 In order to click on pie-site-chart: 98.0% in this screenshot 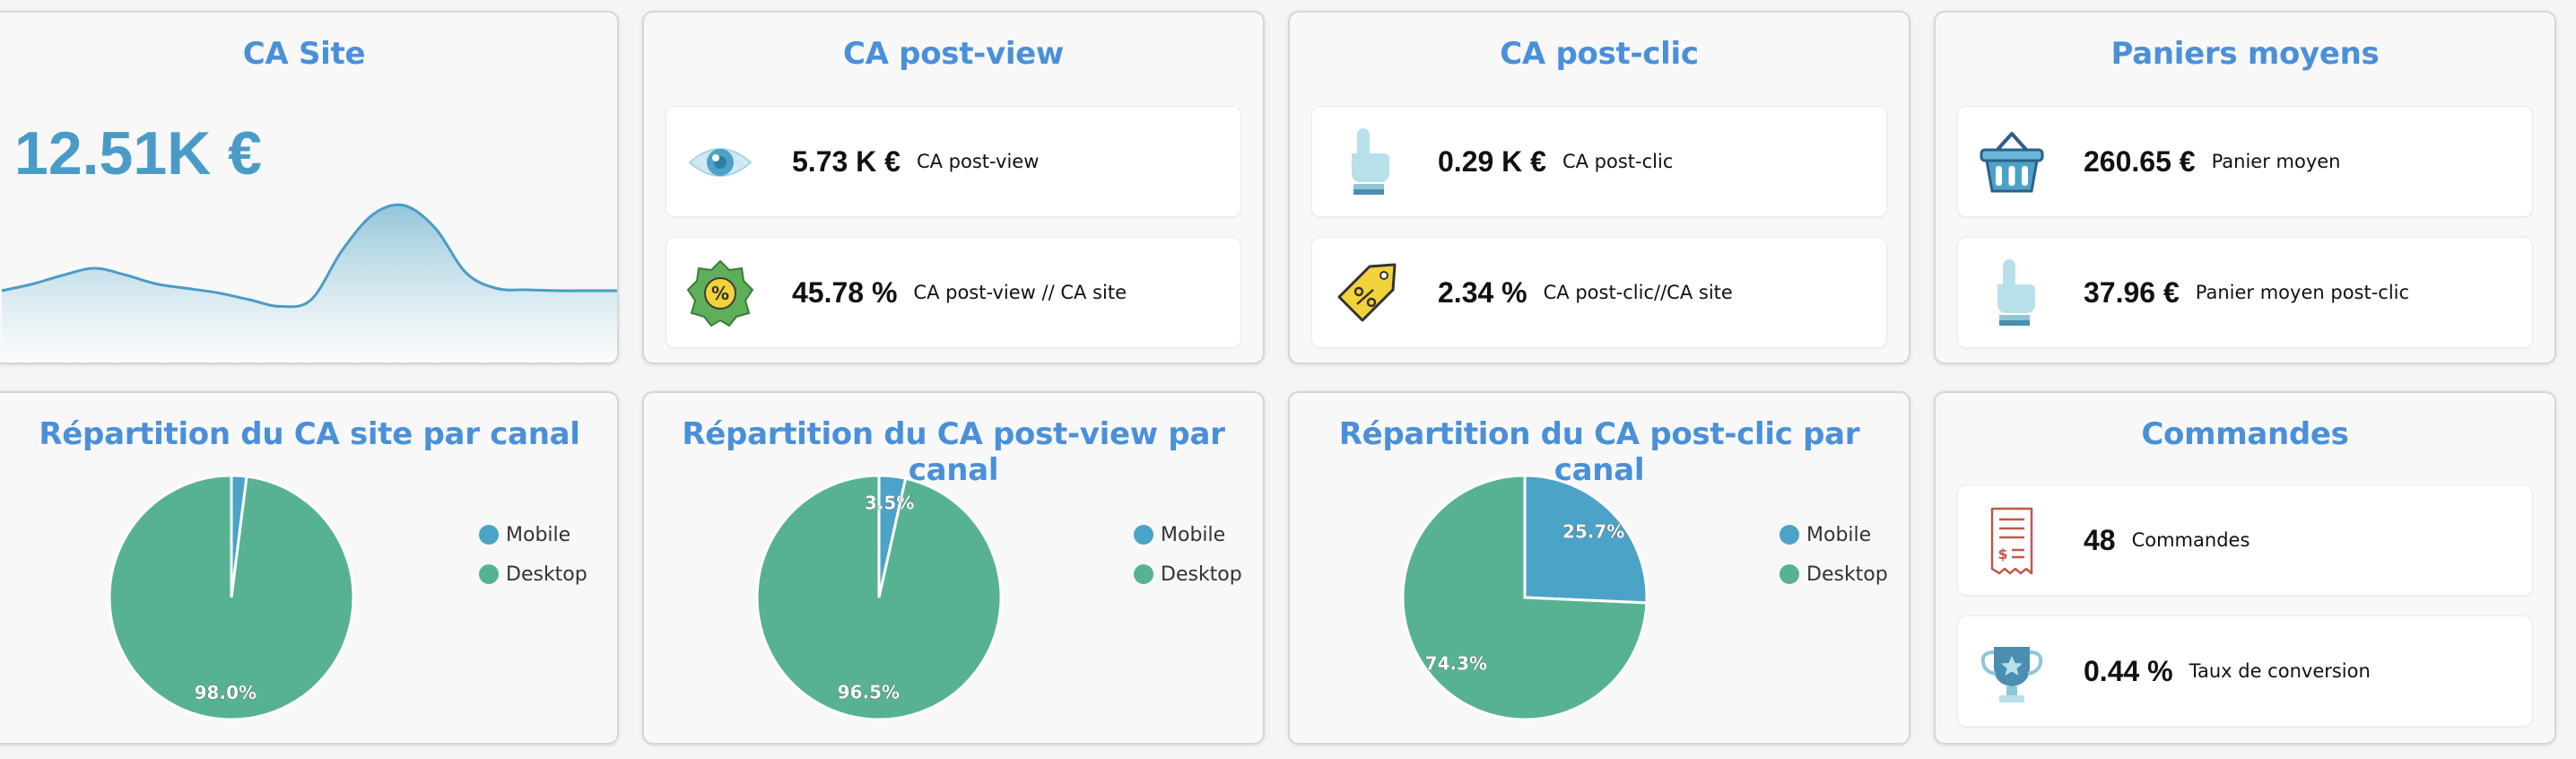, I will do `click(231, 597)`.